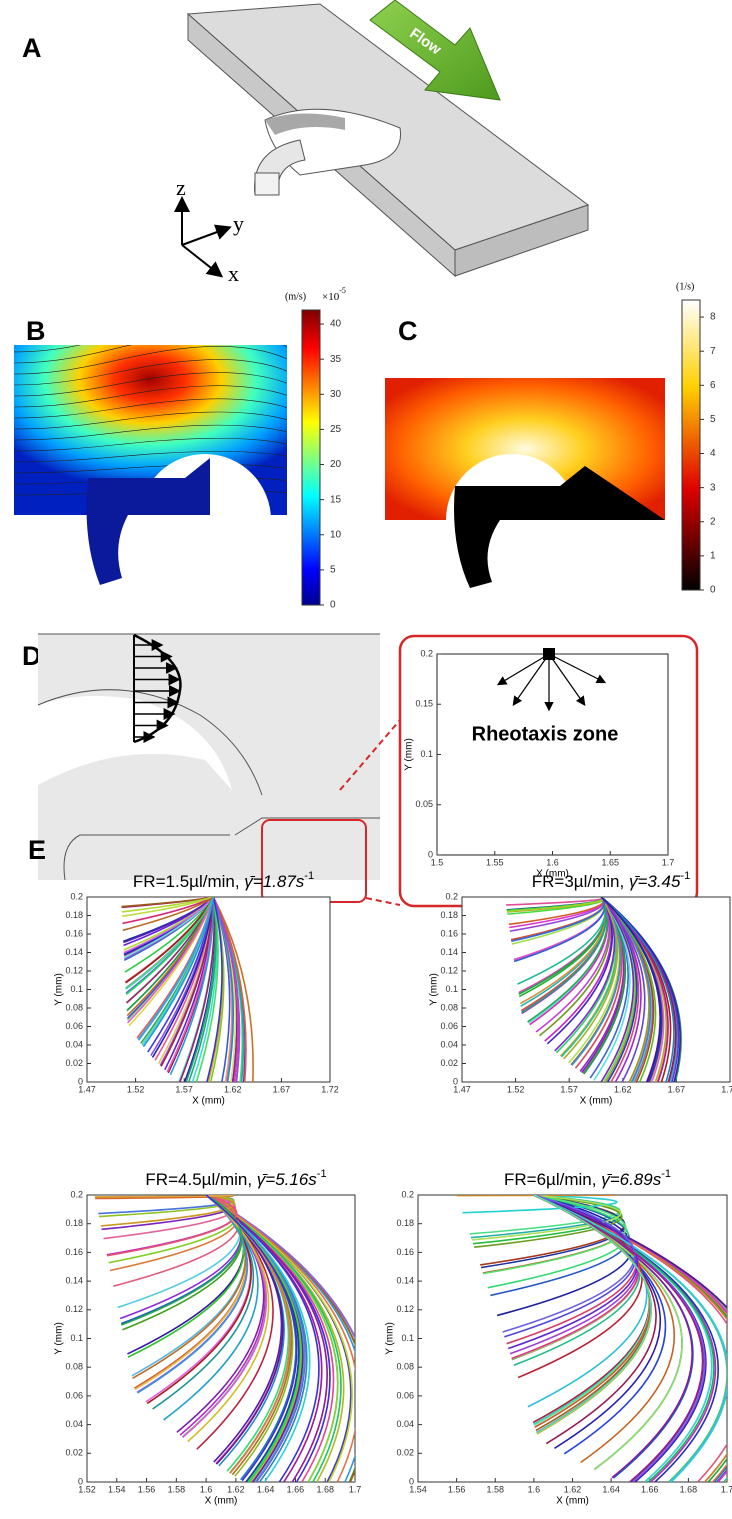 The width and height of the screenshot is (732, 1519). I want to click on x-tick-label: 1.52, so click(136, 1089).